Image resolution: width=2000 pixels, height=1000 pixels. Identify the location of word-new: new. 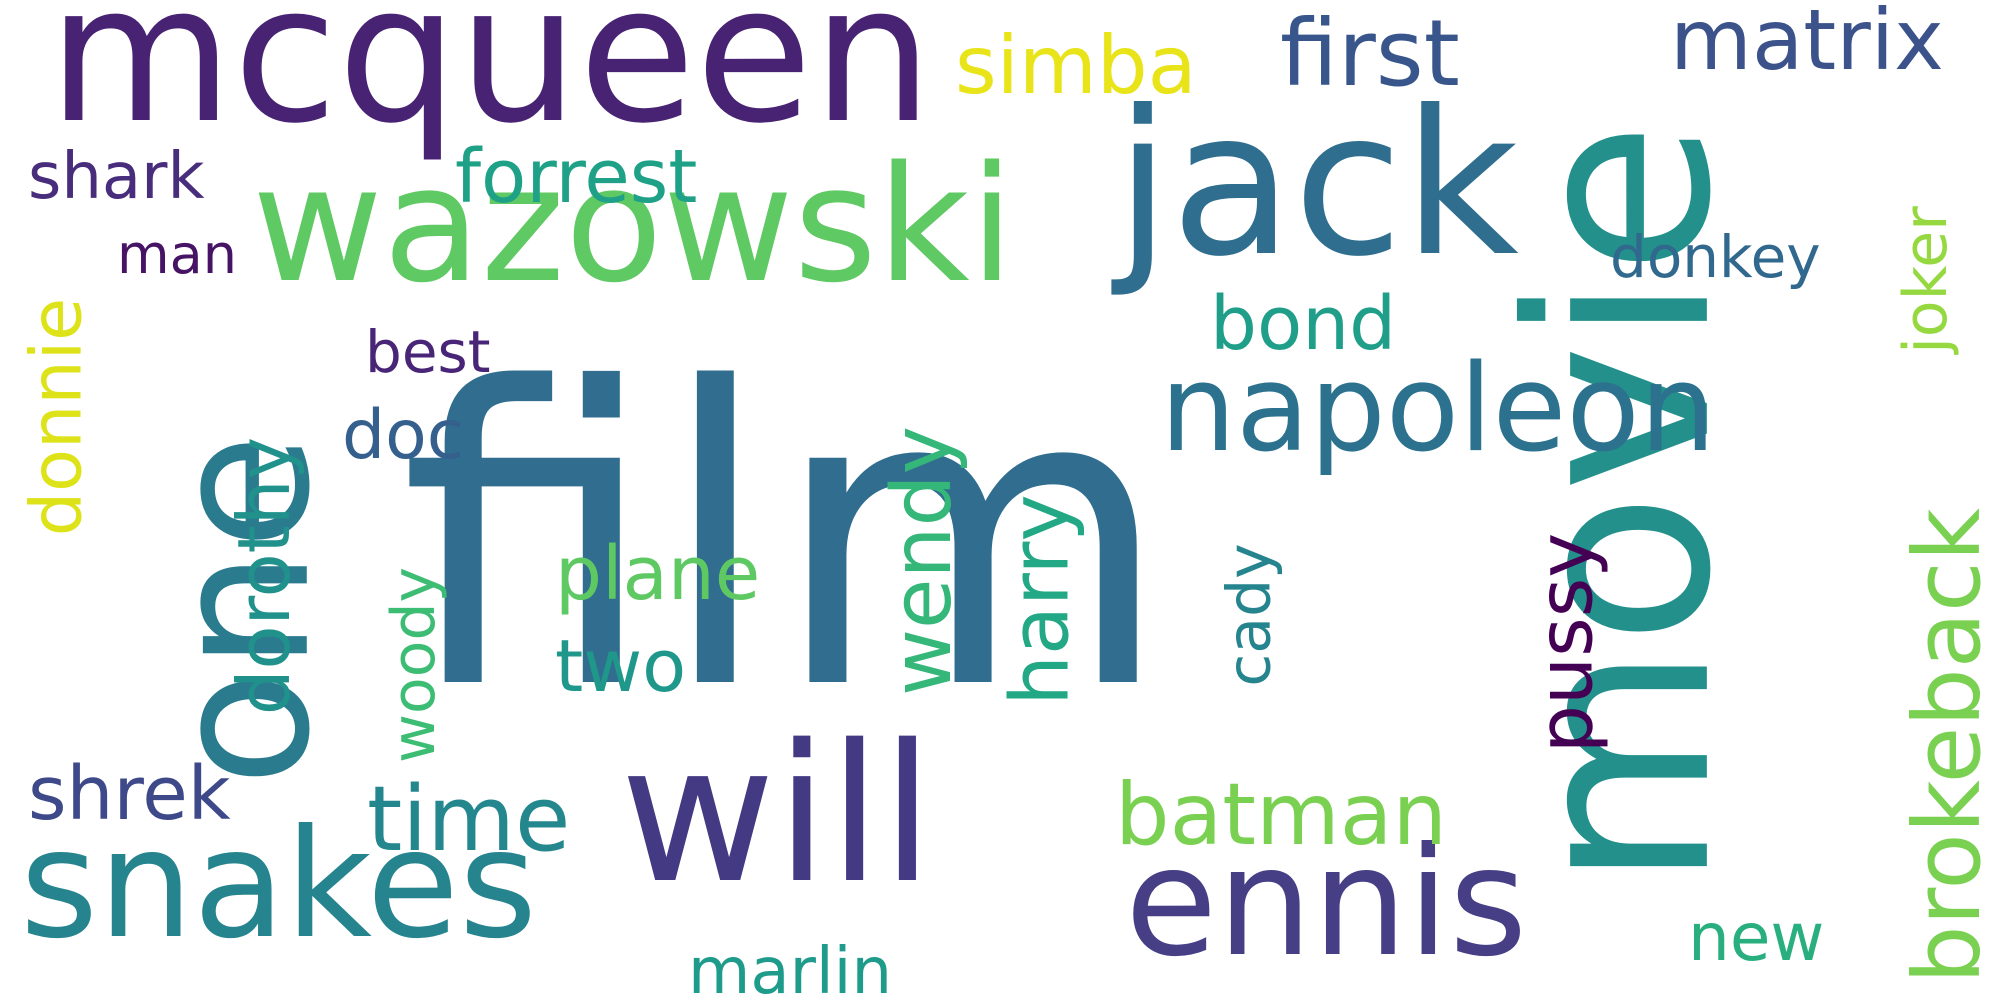
(1756, 937).